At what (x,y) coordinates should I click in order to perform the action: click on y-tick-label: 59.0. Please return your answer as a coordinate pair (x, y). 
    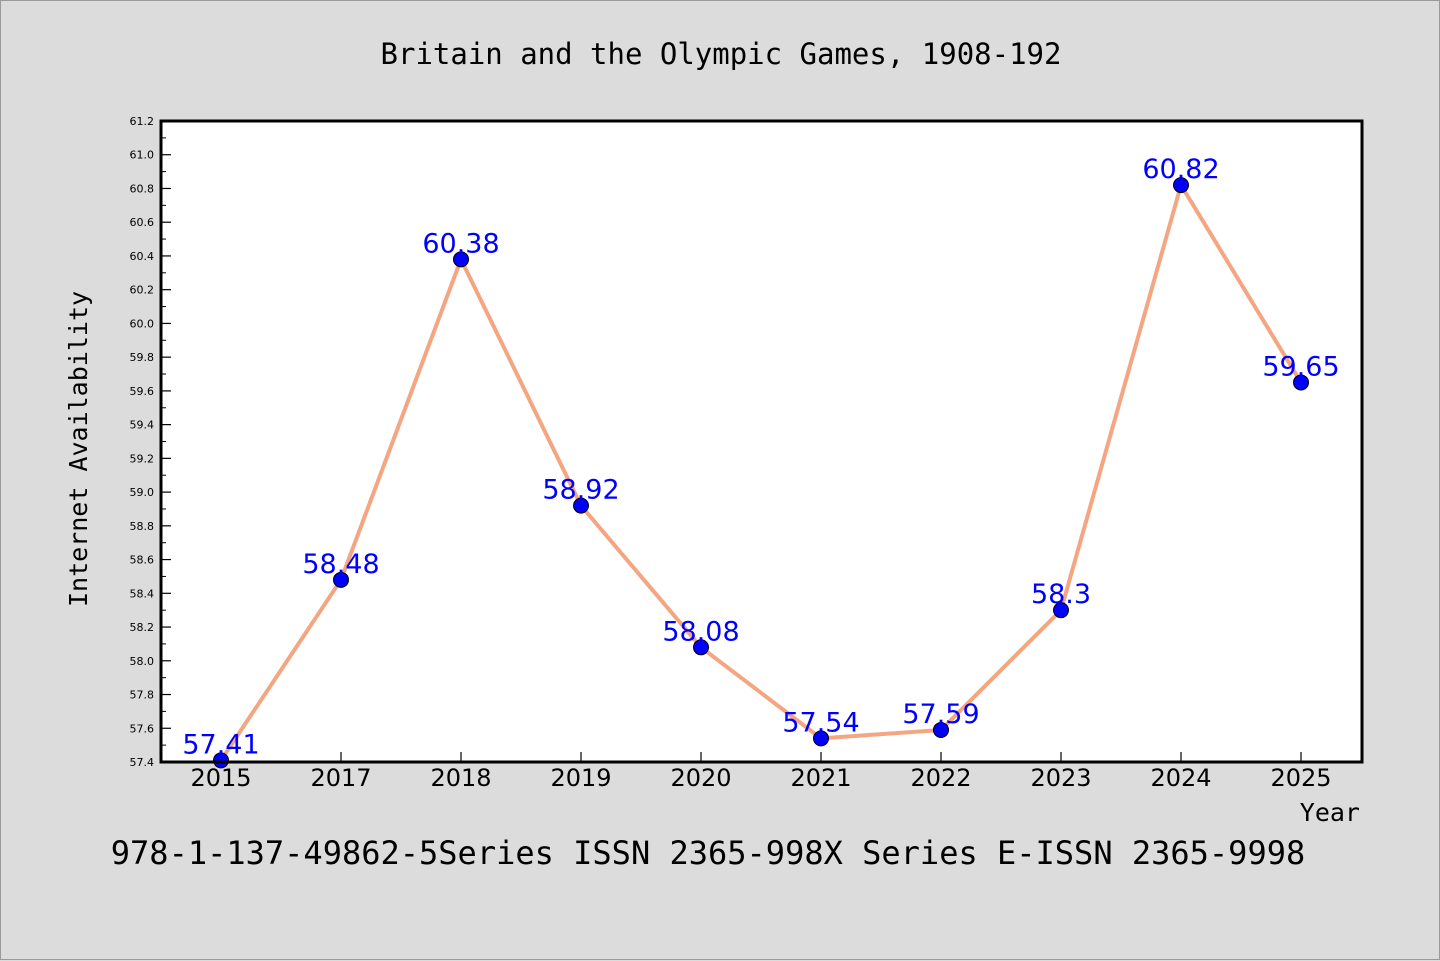
    Looking at the image, I should click on (142, 492).